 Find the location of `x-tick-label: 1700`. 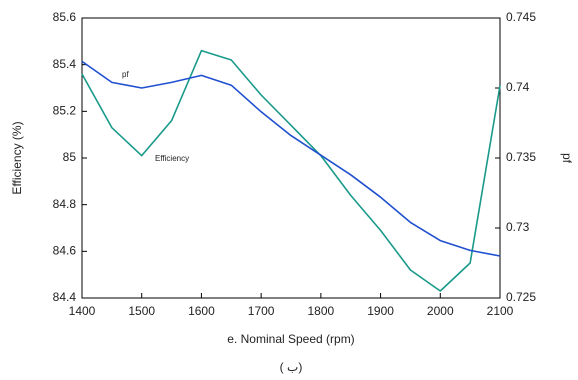

x-tick-label: 1700 is located at coordinates (261, 311).